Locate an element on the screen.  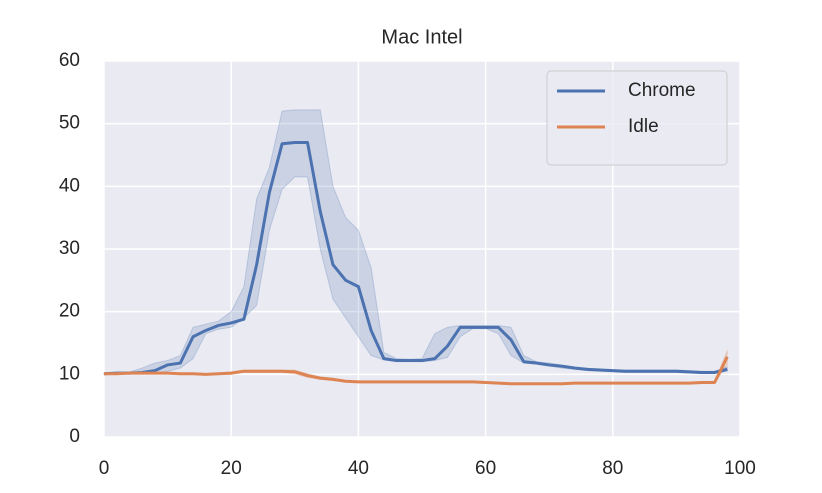
y-tick-label: 40 is located at coordinates (69, 185).